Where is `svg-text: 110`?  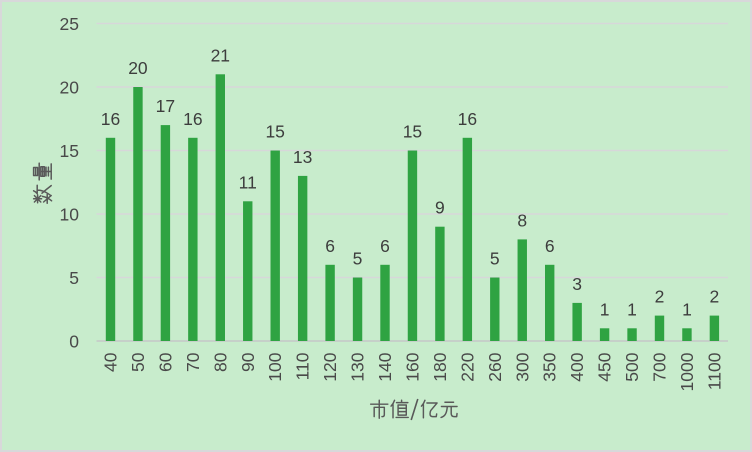 svg-text: 110 is located at coordinates (303, 366).